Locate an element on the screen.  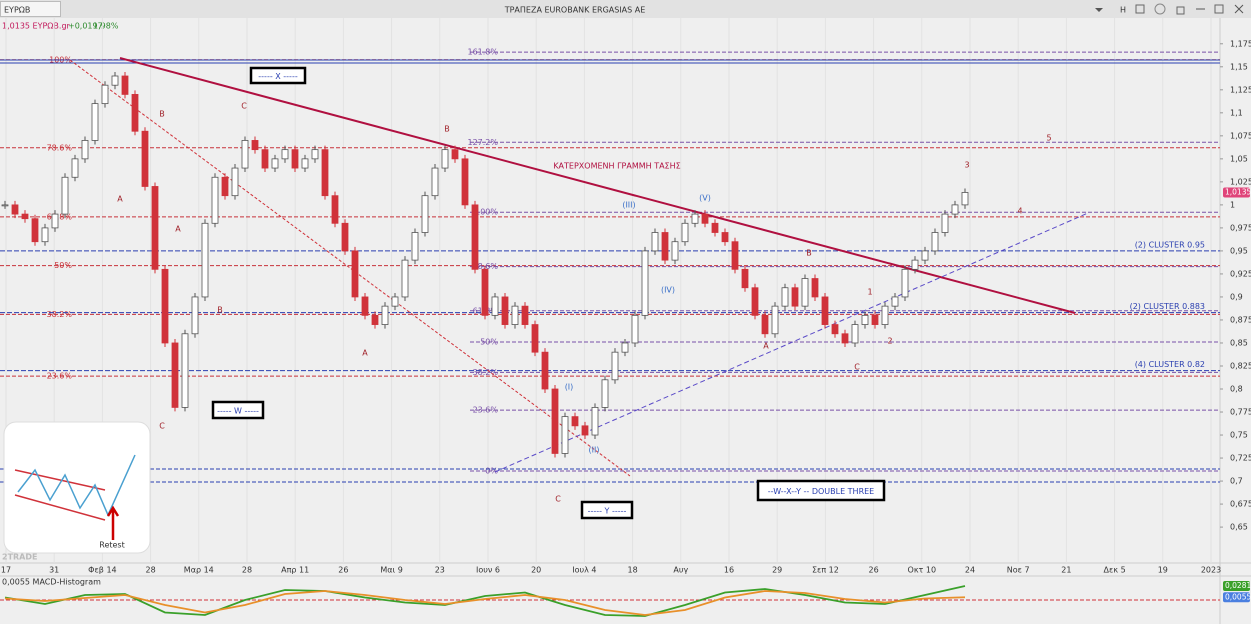
macd-line is located at coordinates (485, 603).